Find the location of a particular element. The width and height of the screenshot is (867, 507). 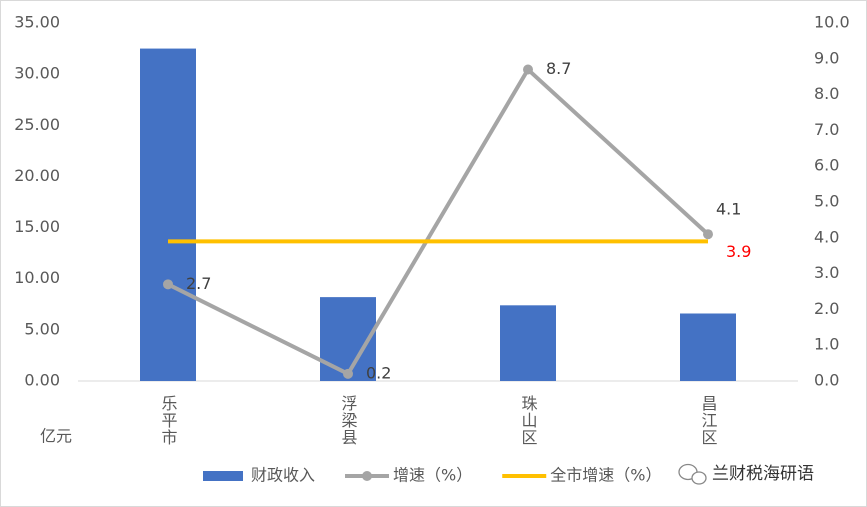

y-tick-label: 30.00 is located at coordinates (37, 73).